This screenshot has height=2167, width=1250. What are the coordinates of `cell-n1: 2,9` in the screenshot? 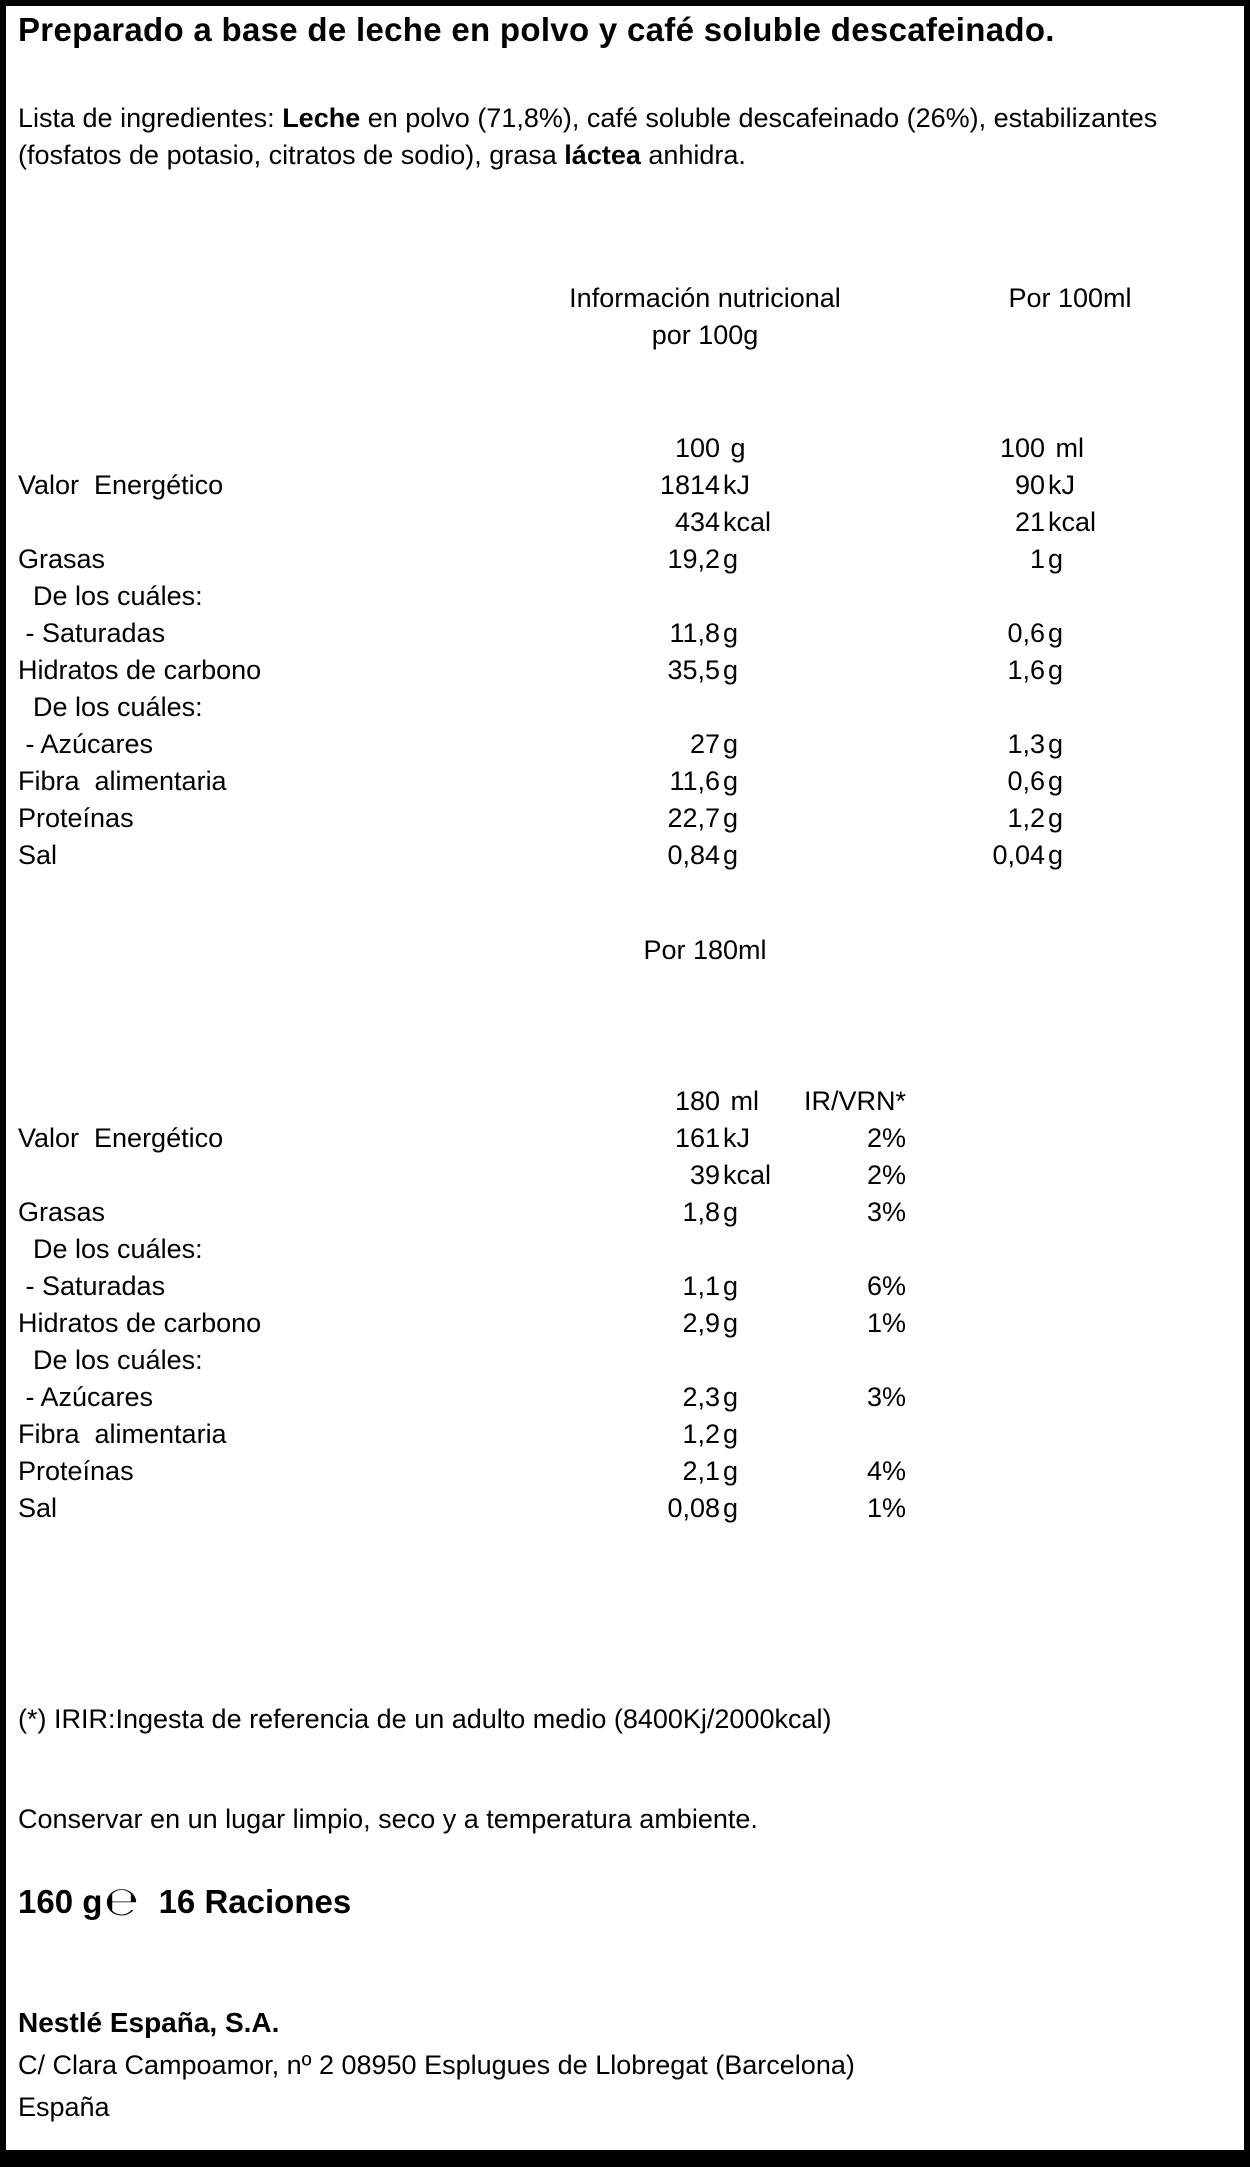 It's located at (701, 1323).